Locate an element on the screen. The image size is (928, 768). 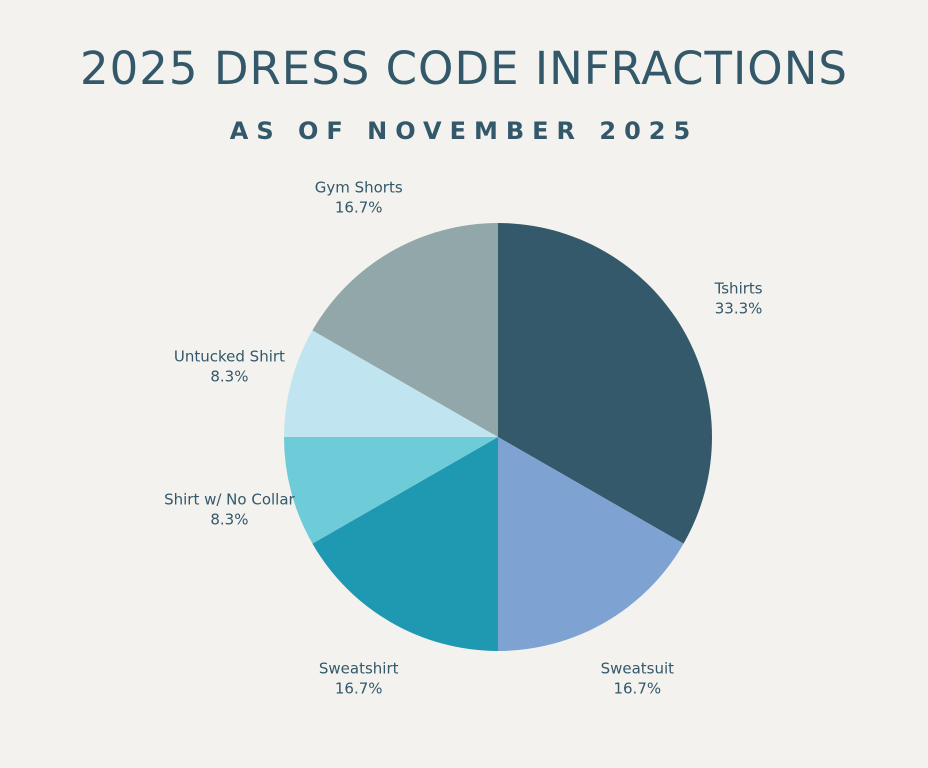
slice-value-sweatshirt: 16.7% is located at coordinates (359, 689).